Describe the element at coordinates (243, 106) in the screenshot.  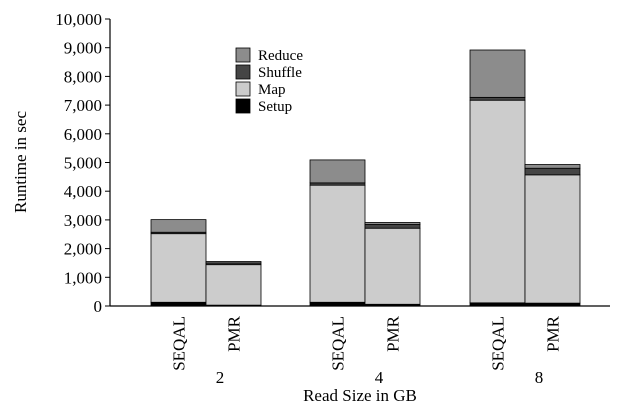
I see `legend-swatch-setup` at that location.